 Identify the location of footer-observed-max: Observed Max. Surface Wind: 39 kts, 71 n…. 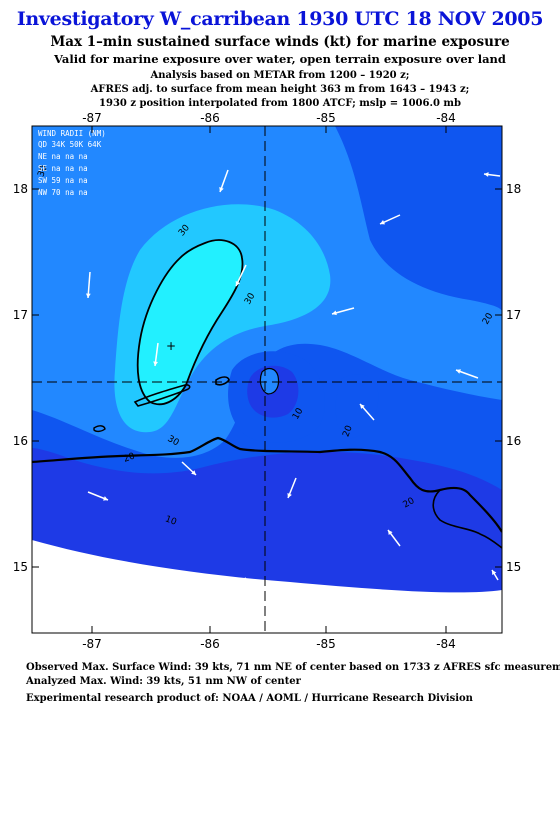
(293, 667).